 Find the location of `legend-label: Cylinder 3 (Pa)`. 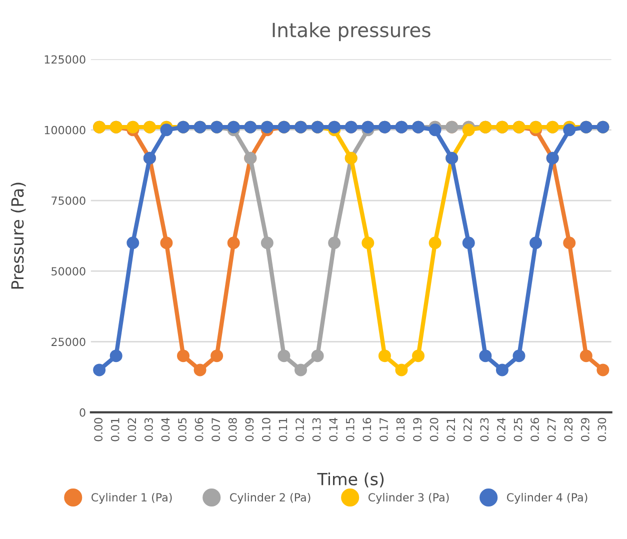

legend-label: Cylinder 3 (Pa) is located at coordinates (408, 498).